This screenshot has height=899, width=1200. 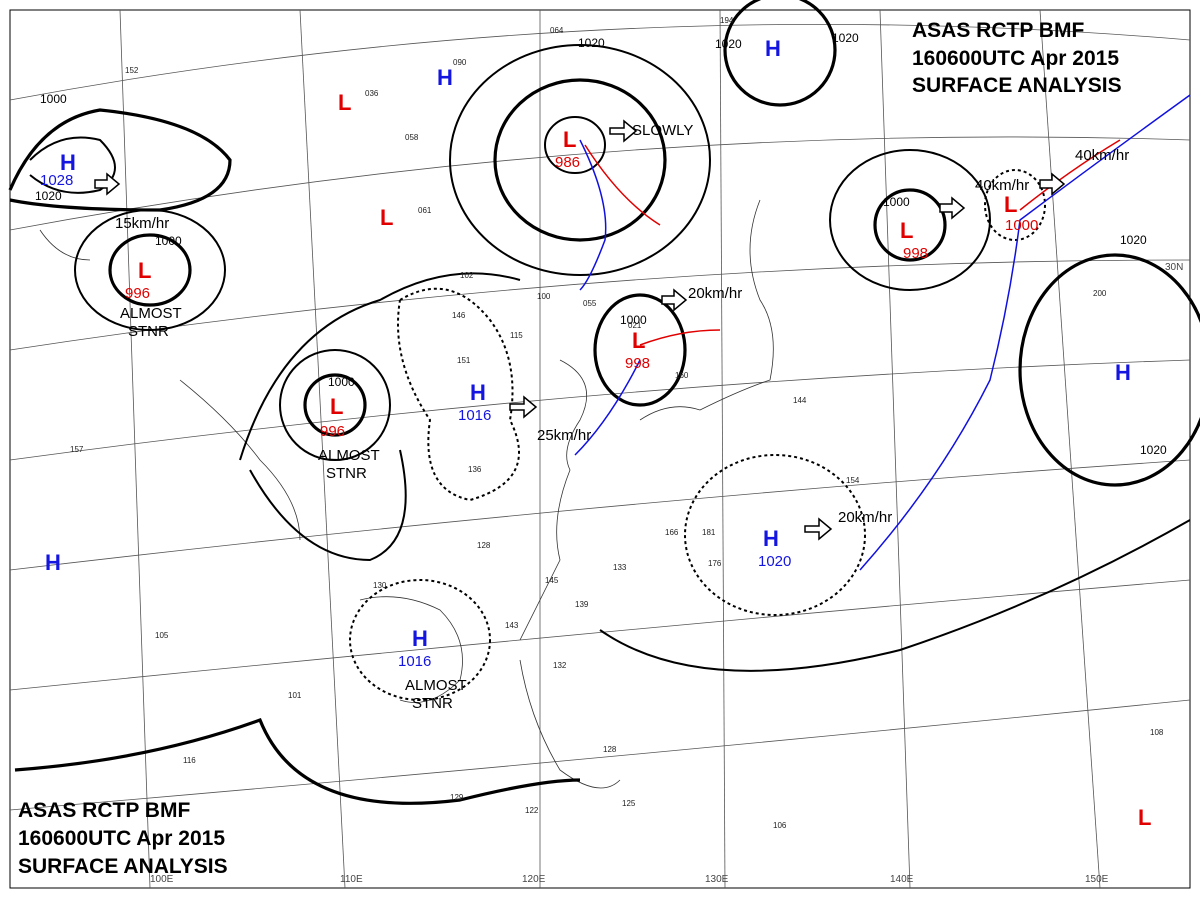 What do you see at coordinates (557, 30) in the screenshot?
I see `svg-text: 064` at bounding box center [557, 30].